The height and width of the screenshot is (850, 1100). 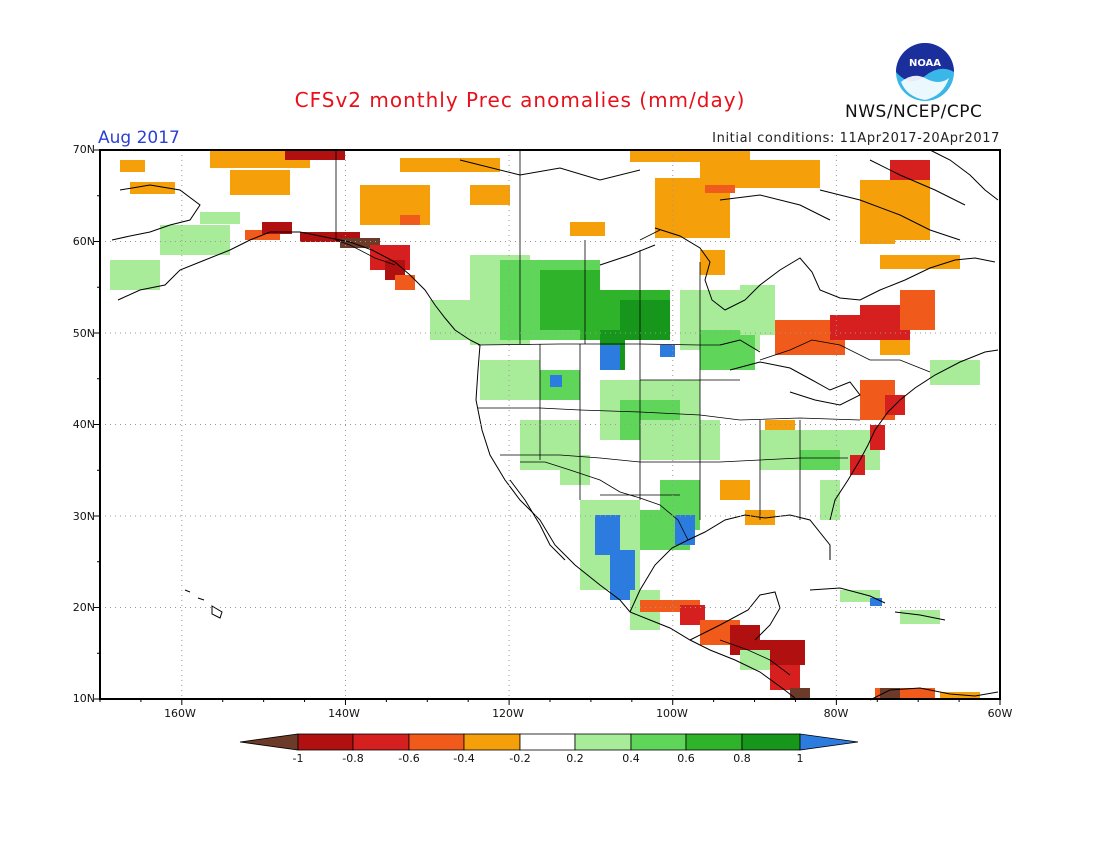 I want to click on noaa-logo-icon: NOAA, so click(x=925, y=72).